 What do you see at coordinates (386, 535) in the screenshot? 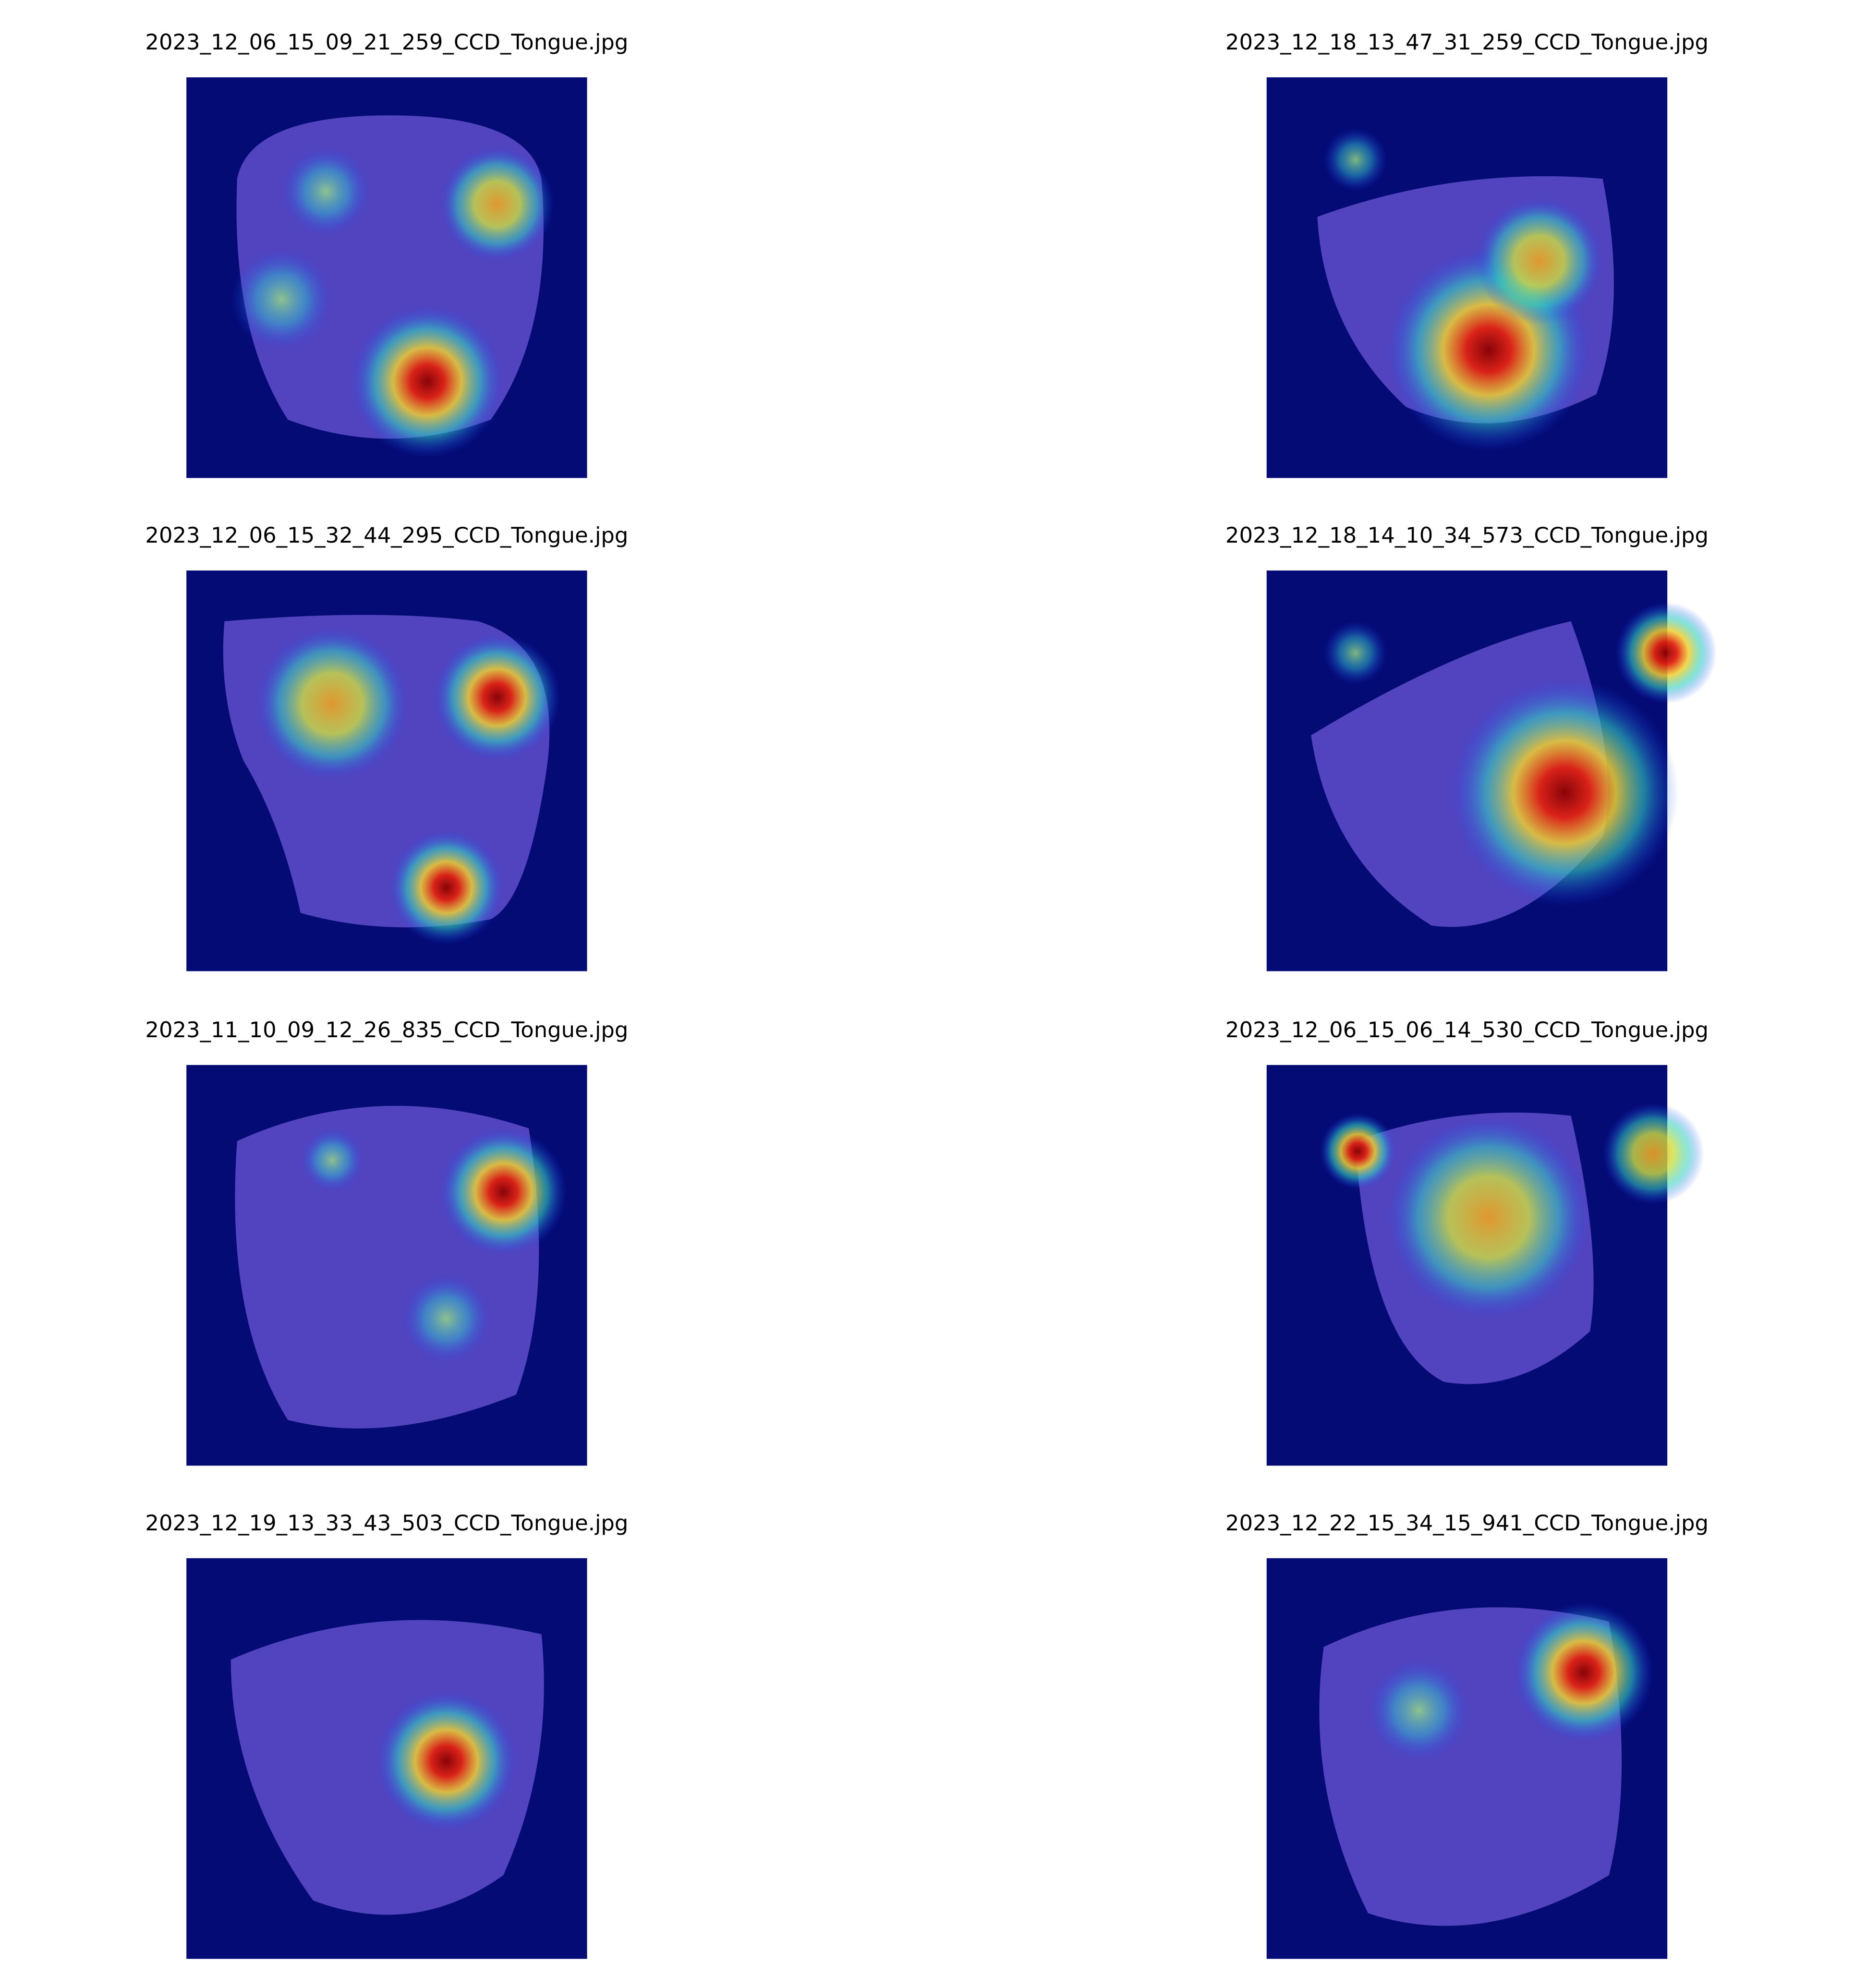
I see `image-title: 2023_12_06_15_32_44_295_CCD_Tongue.jpg` at bounding box center [386, 535].